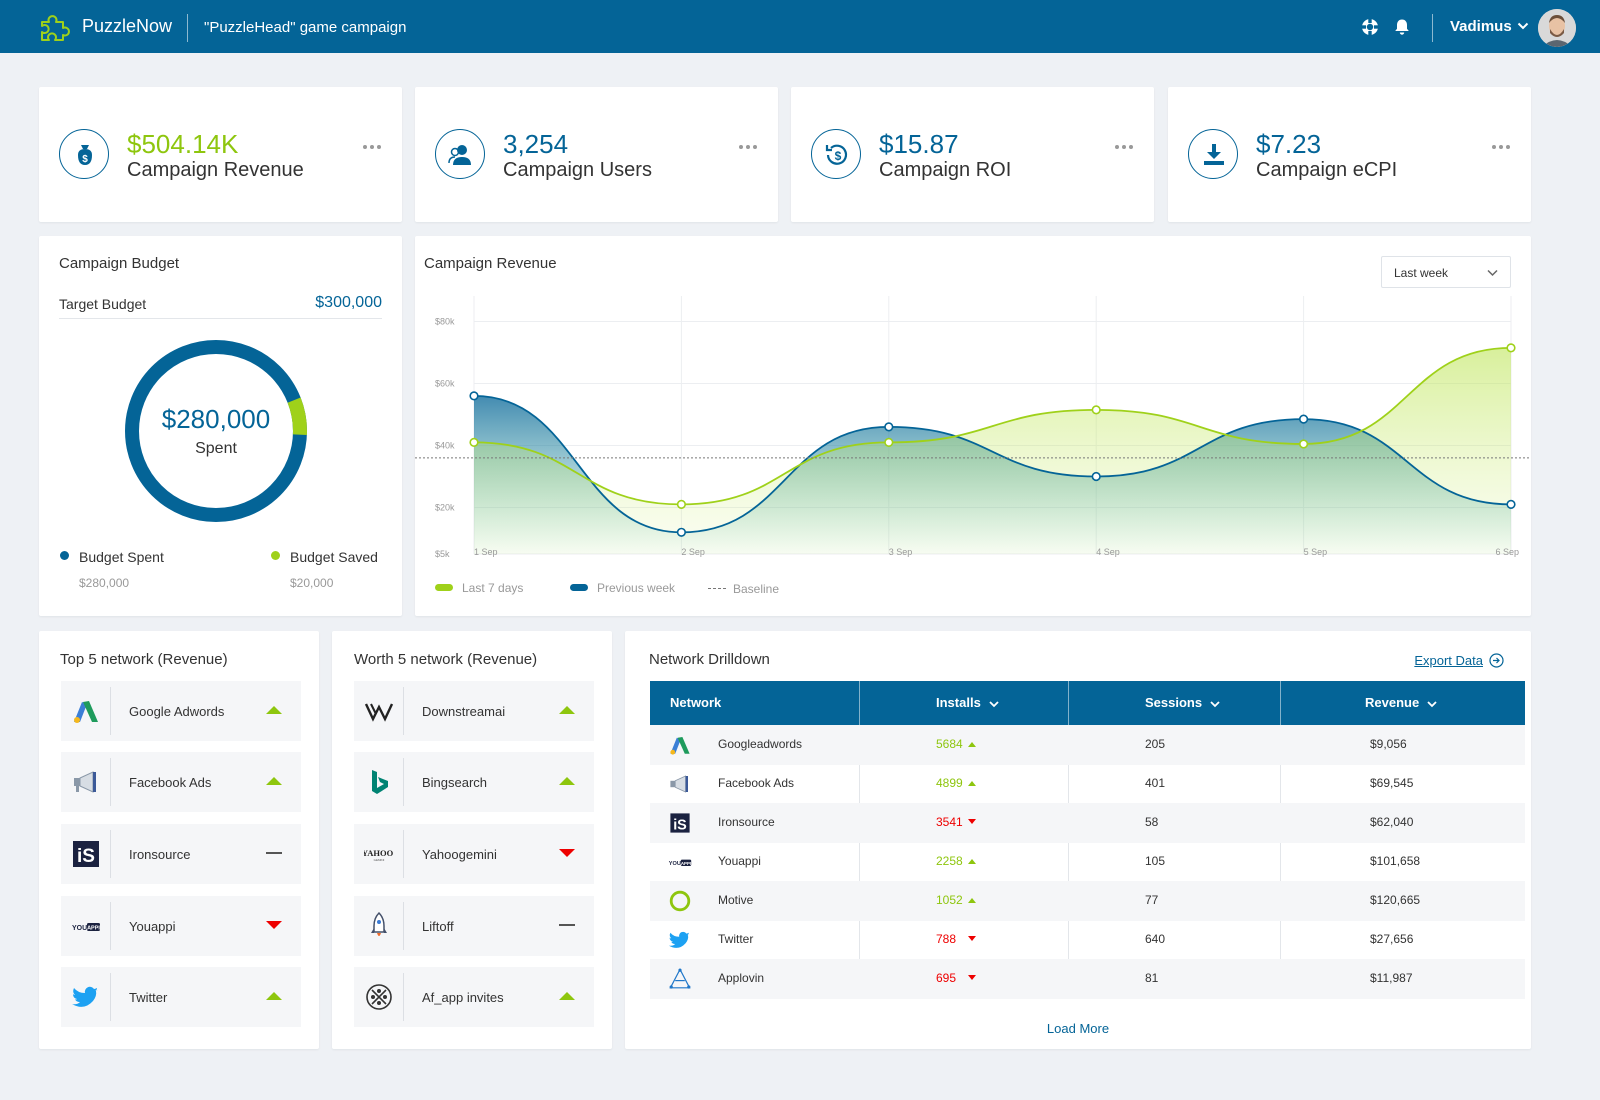  Describe the element at coordinates (181, 711) in the screenshot. I see `list-item: Google Adwords` at that location.